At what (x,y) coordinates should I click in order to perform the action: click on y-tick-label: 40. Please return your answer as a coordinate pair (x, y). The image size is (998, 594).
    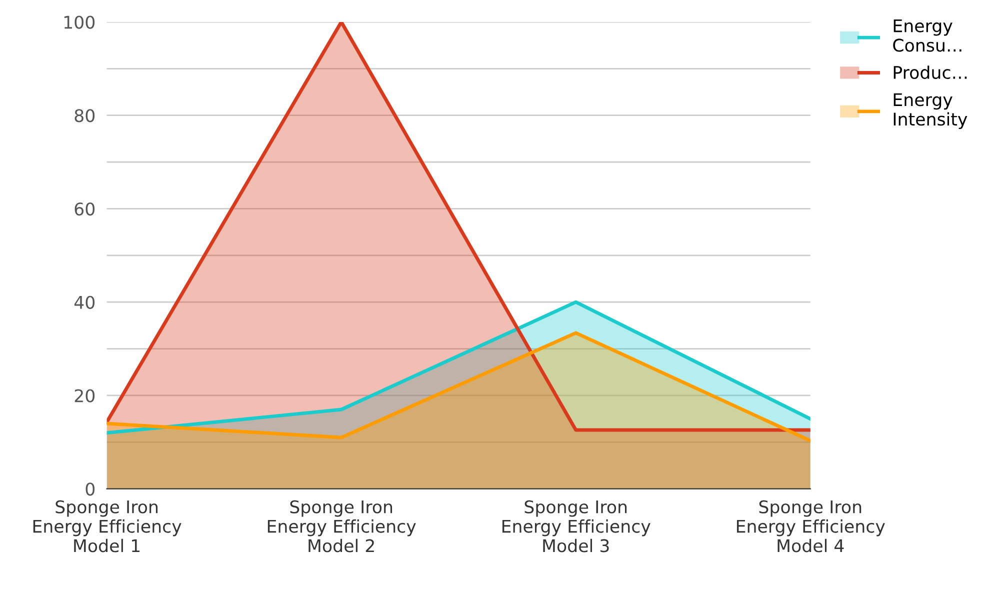
    Looking at the image, I should click on (84, 302).